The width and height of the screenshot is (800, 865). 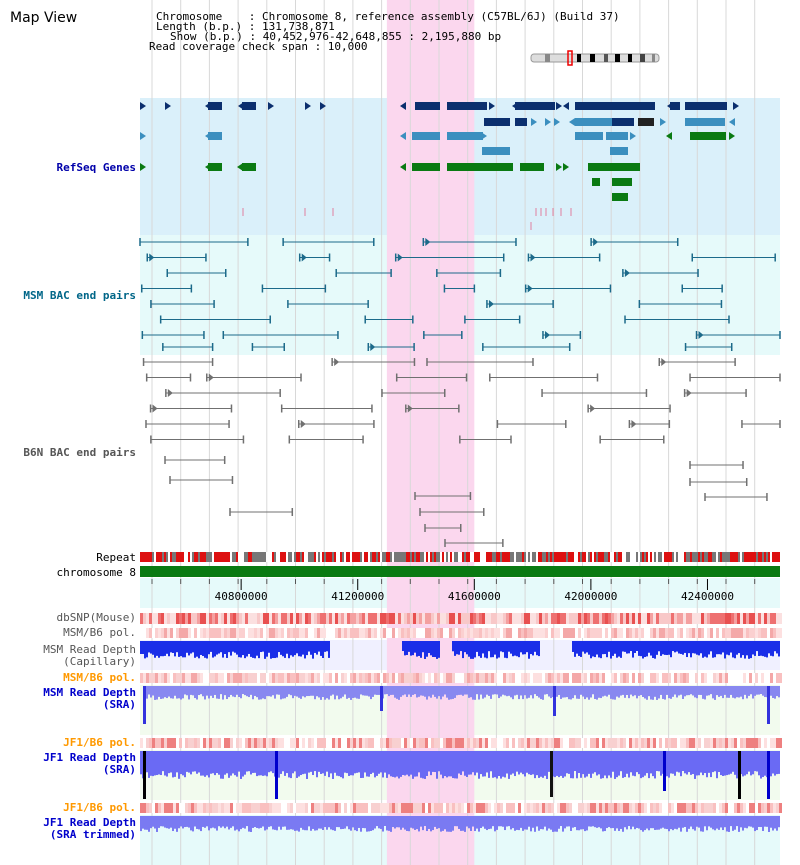 I want to click on track-label-jf1-b6-pol-1: JF1/B6 pol., so click(x=99, y=742).